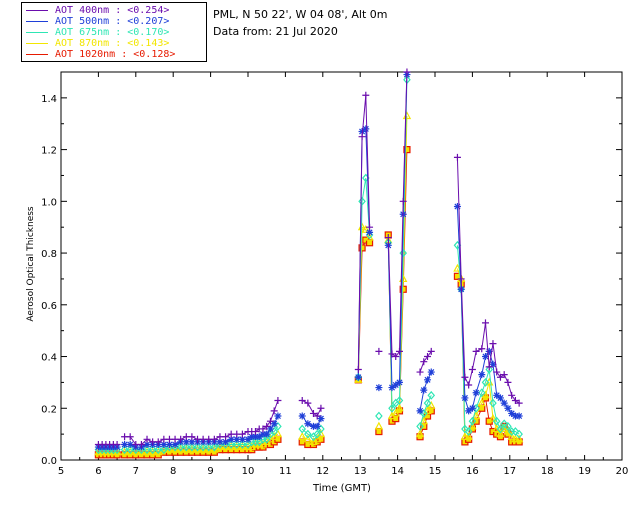 Image resolution: width=640 pixels, height=512 pixels. What do you see at coordinates (136, 471) in the screenshot?
I see `x-tick-label: 7` at bounding box center [136, 471].